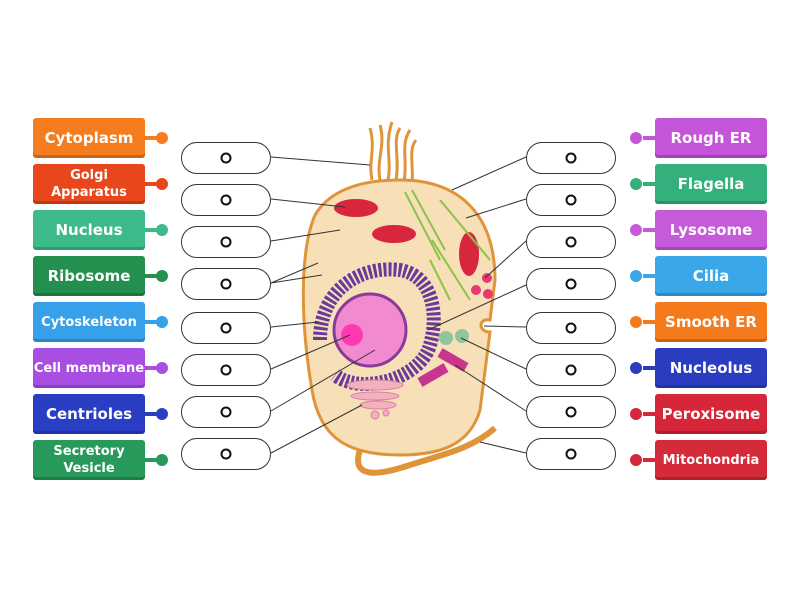 The image size is (800, 600). I want to click on label-text: Lysosome, so click(711, 229).